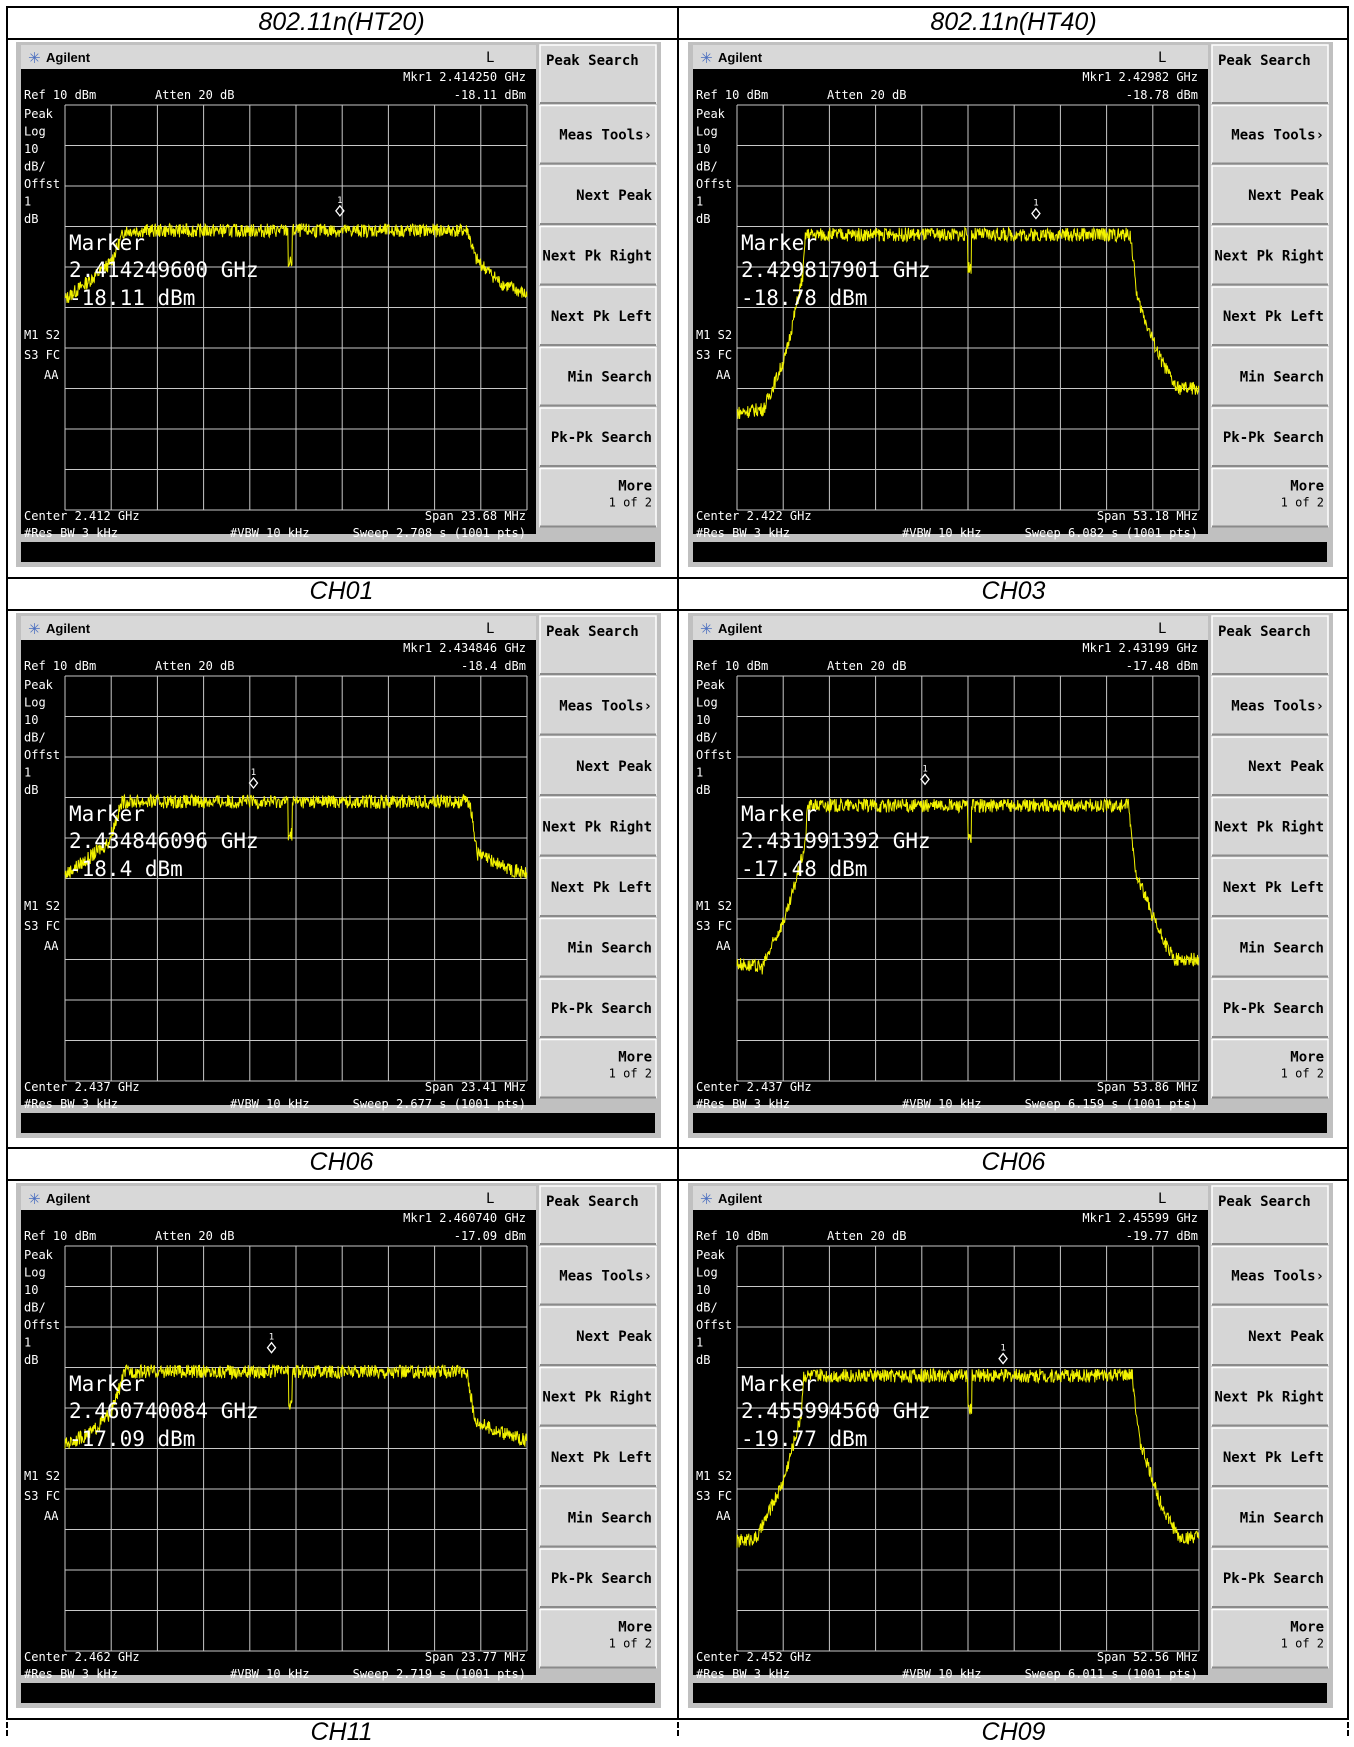 The width and height of the screenshot is (1354, 1747). Describe the element at coordinates (51, 1516) in the screenshot. I see `mode-label: AA` at that location.